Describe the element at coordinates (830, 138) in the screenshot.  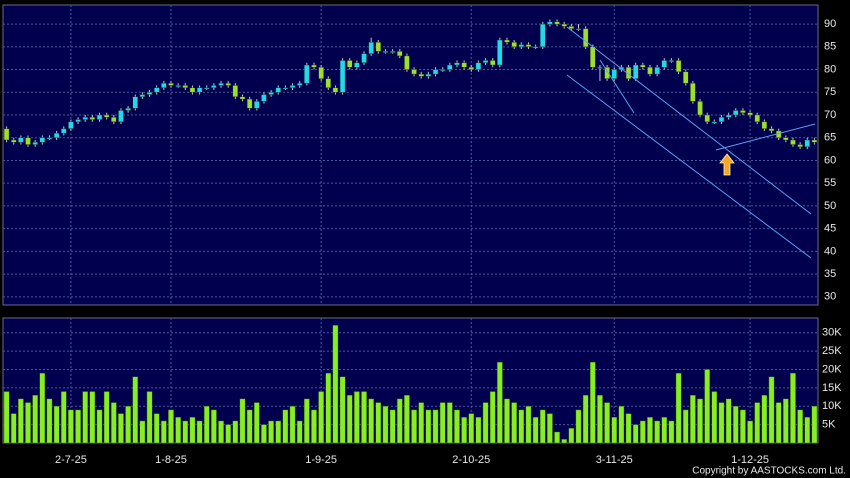
I see `y-tick-label: 65` at that location.